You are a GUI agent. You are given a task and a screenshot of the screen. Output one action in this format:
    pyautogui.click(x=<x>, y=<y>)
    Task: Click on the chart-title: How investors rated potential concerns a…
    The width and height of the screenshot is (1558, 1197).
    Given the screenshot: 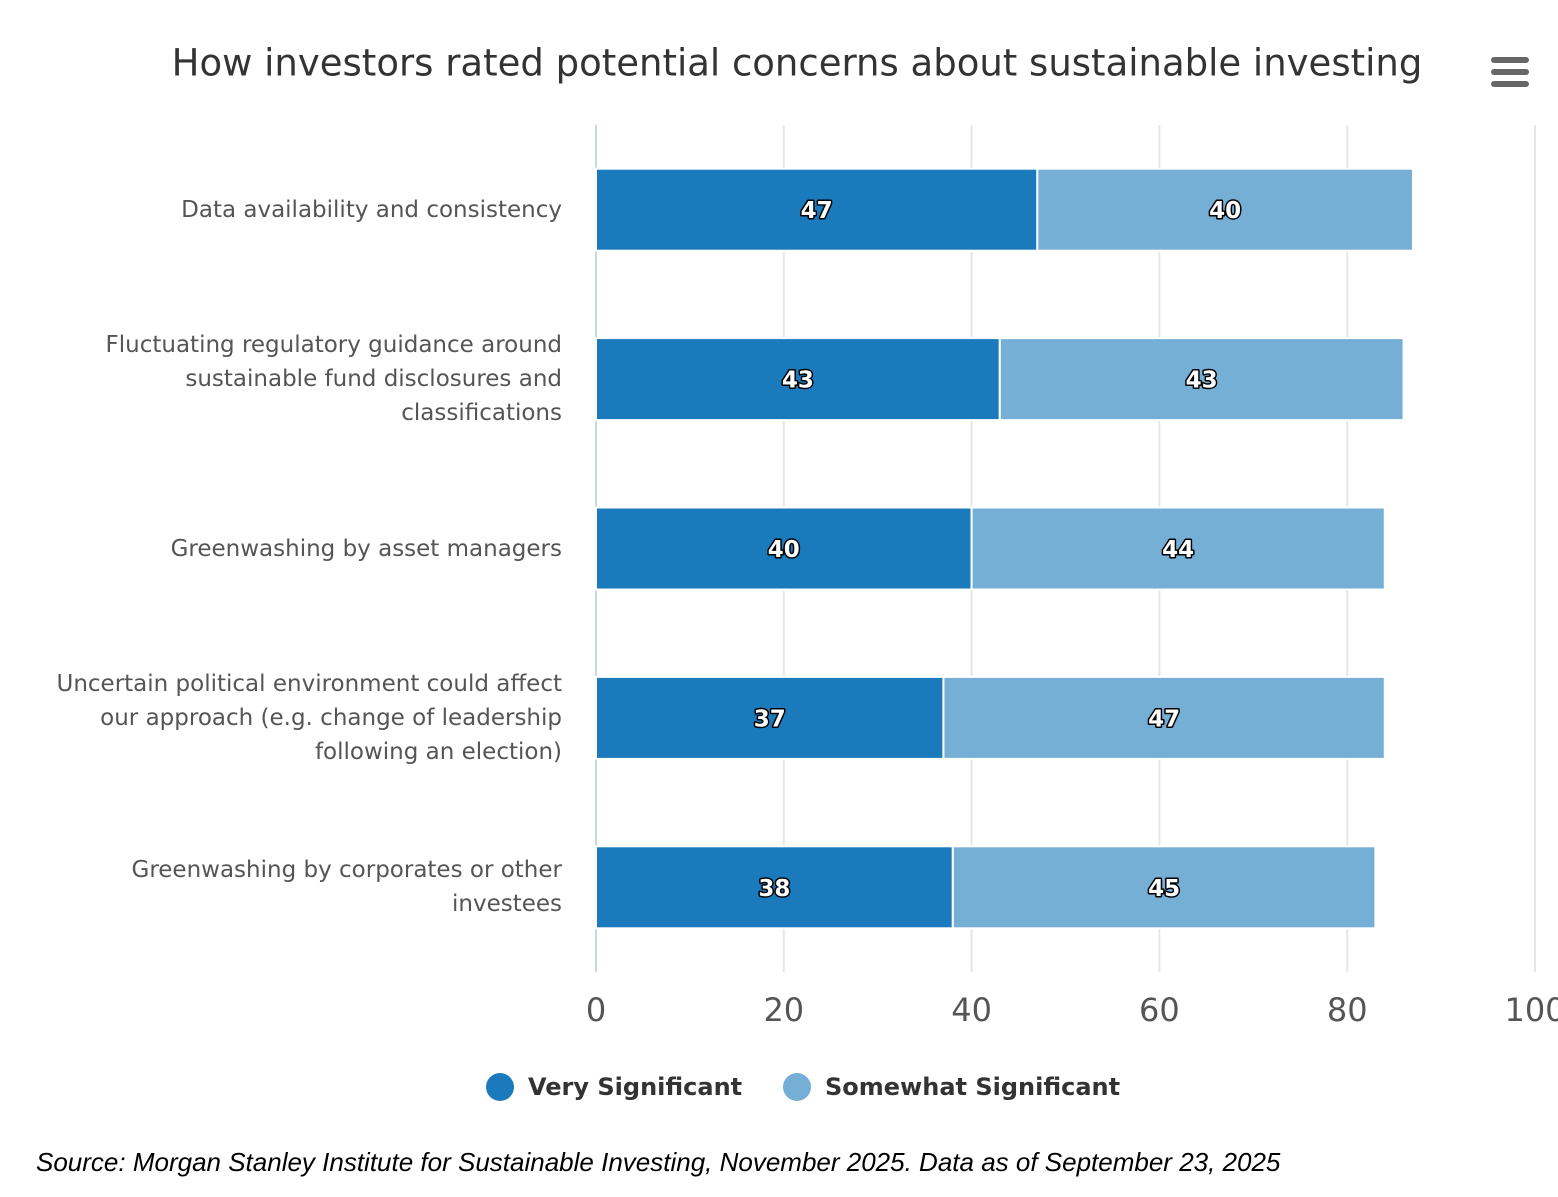 What is the action you would take?
    pyautogui.click(x=797, y=63)
    